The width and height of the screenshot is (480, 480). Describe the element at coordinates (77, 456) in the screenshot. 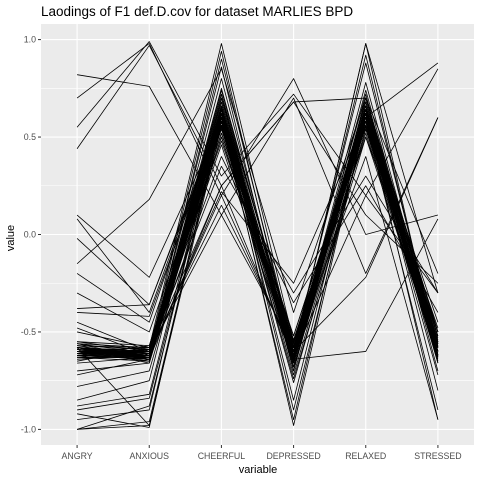

I see `x-tick-label: ANGRY` at that location.